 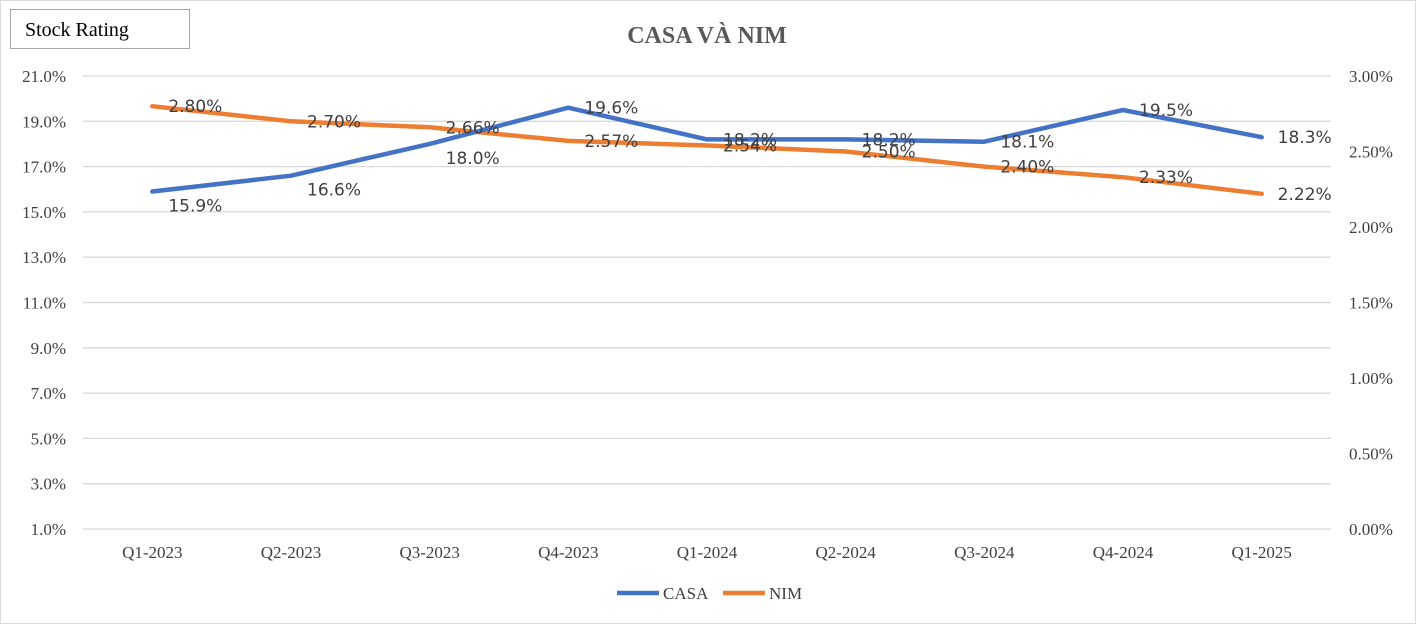 What do you see at coordinates (473, 159) in the screenshot?
I see `data-label-casa: 18.0%` at bounding box center [473, 159].